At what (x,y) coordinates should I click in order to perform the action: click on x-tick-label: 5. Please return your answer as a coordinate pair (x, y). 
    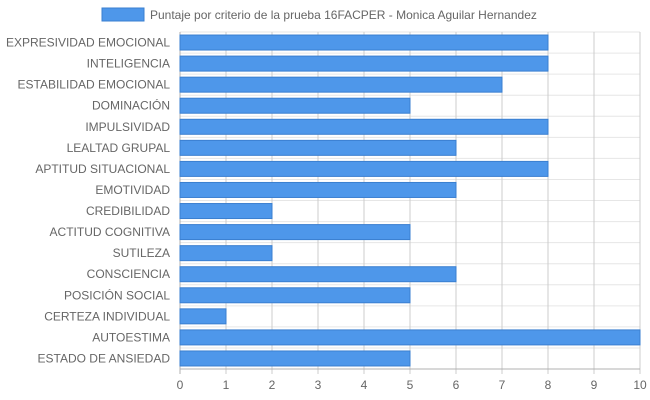
    Looking at the image, I should click on (410, 385).